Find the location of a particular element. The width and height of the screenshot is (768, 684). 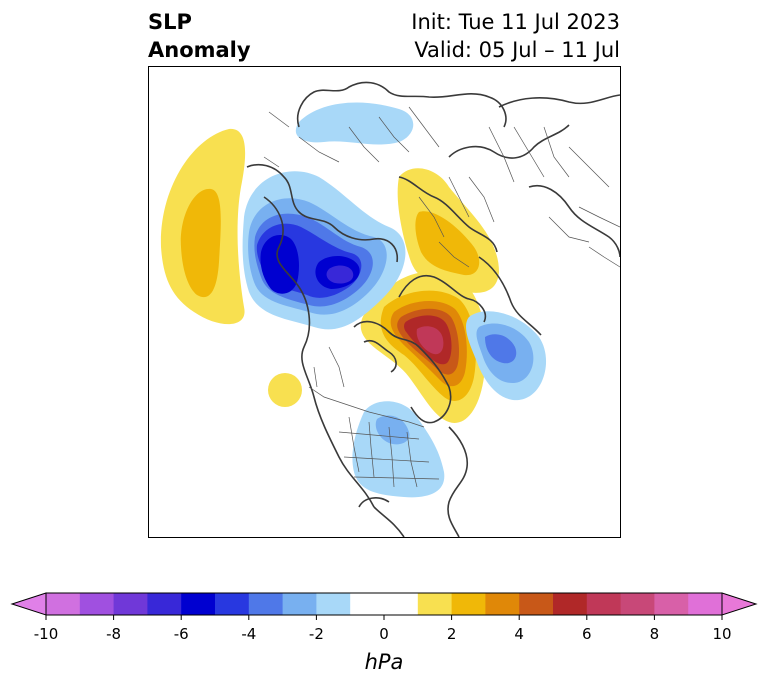

colorbar-tick-label: 6 is located at coordinates (587, 634).